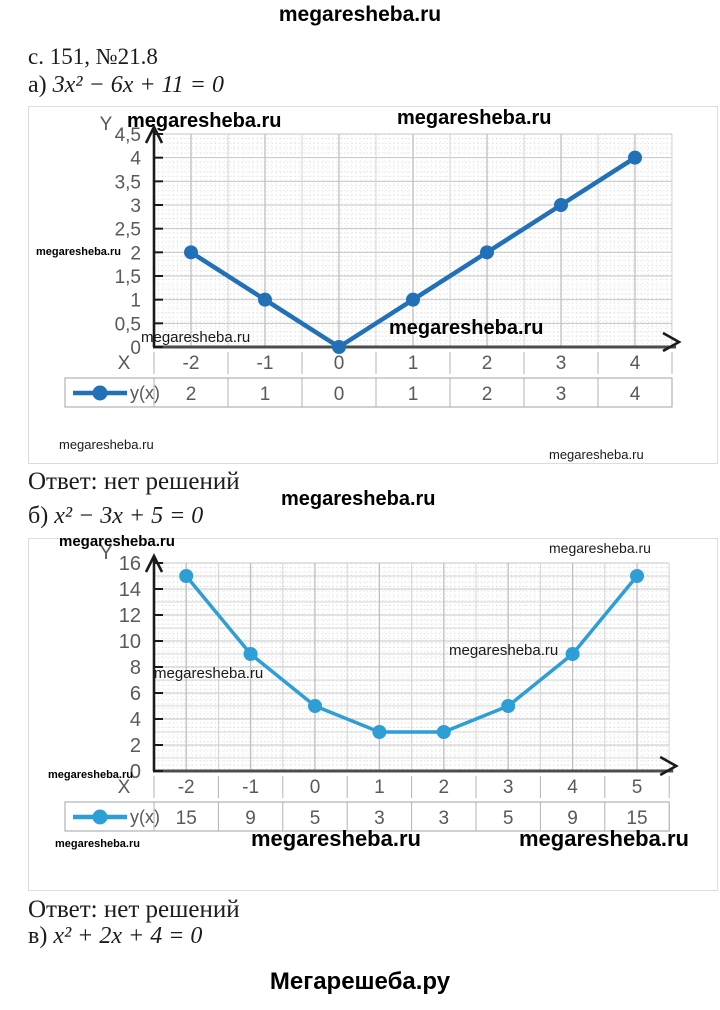 The height and width of the screenshot is (1010, 720). I want to click on answer-a: Ответ: нет решений, so click(134, 481).